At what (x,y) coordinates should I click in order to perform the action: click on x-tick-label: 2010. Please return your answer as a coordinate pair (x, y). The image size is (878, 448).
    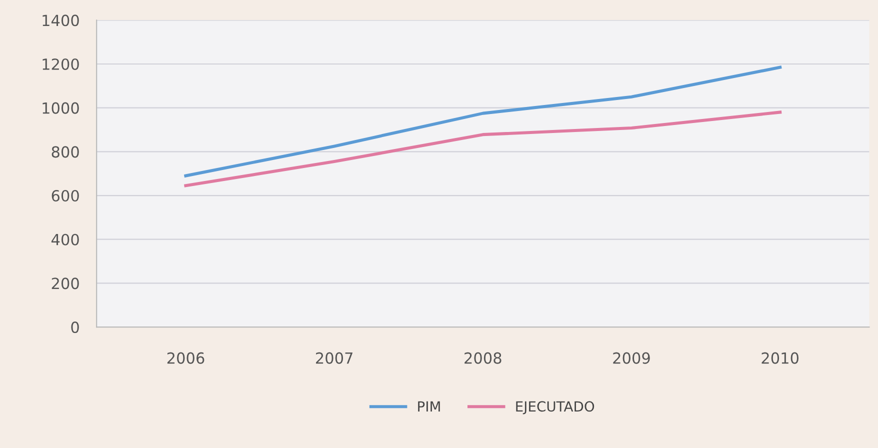
    Looking at the image, I should click on (780, 358).